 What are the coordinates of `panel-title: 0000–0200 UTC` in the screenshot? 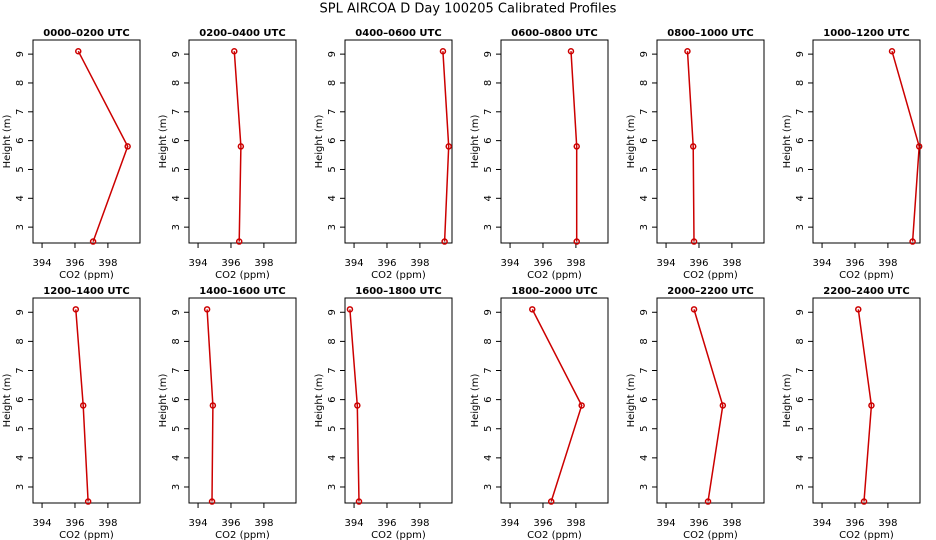 It's located at (86, 33).